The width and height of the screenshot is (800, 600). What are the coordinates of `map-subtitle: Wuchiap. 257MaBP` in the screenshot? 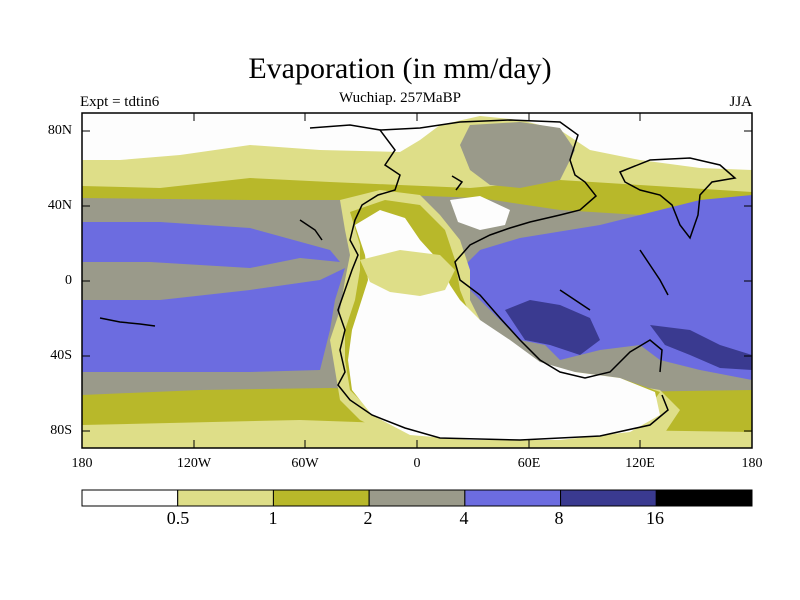 It's located at (400, 98).